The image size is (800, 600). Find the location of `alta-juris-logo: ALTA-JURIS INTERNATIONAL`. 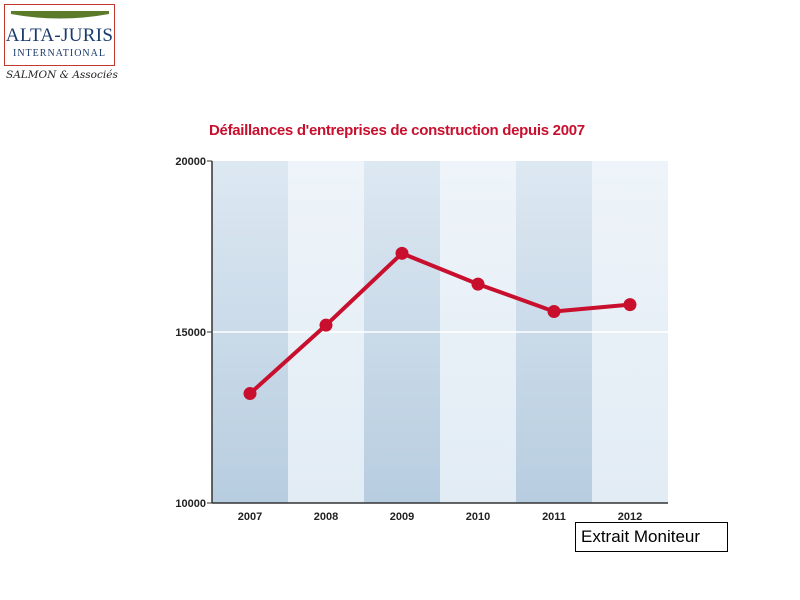

alta-juris-logo: ALTA-JURIS INTERNATIONAL is located at coordinates (59, 35).